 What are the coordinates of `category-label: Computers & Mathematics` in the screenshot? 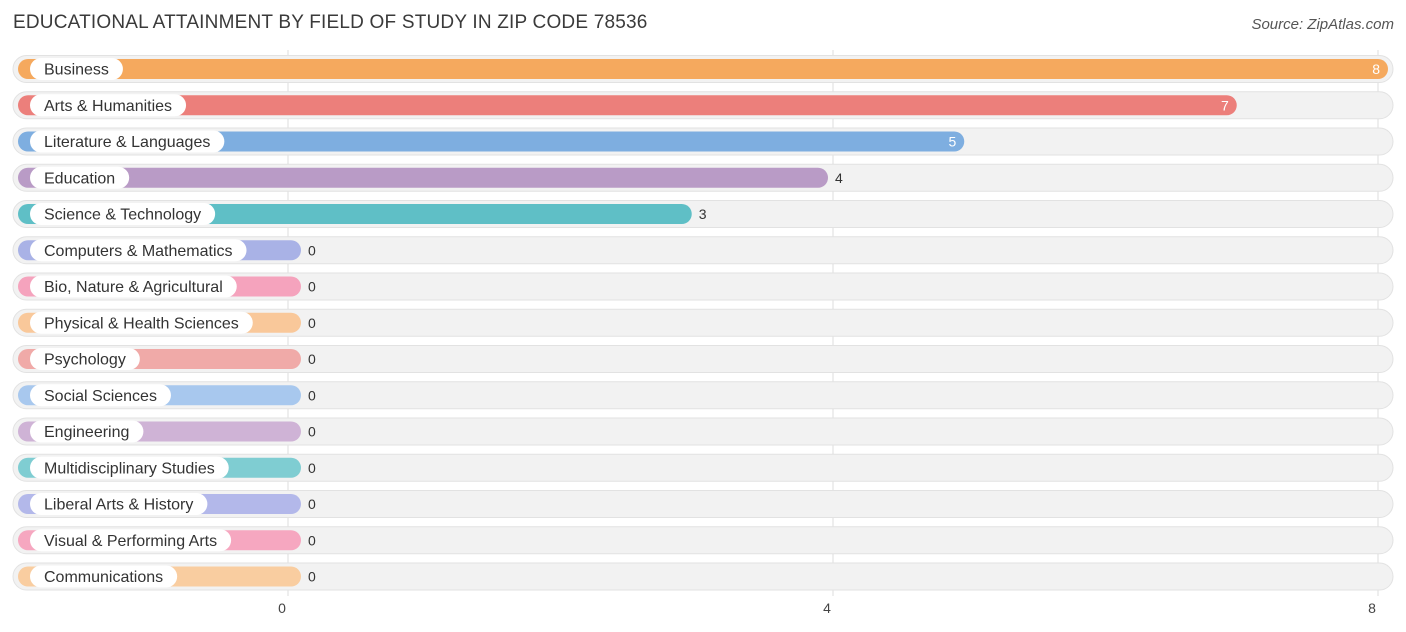 It's located at (138, 251).